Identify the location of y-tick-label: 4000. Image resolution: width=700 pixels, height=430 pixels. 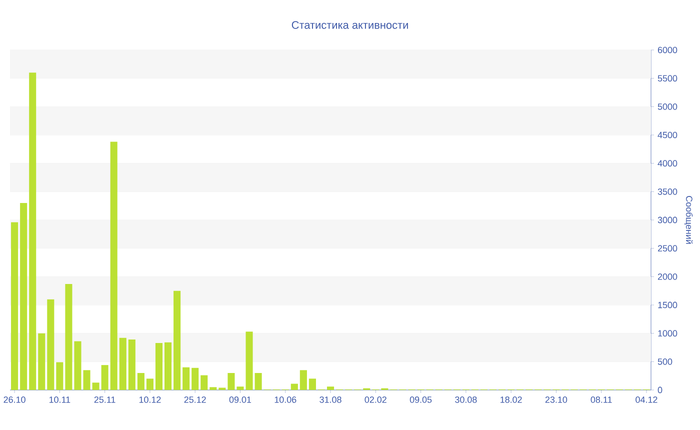
(668, 163).